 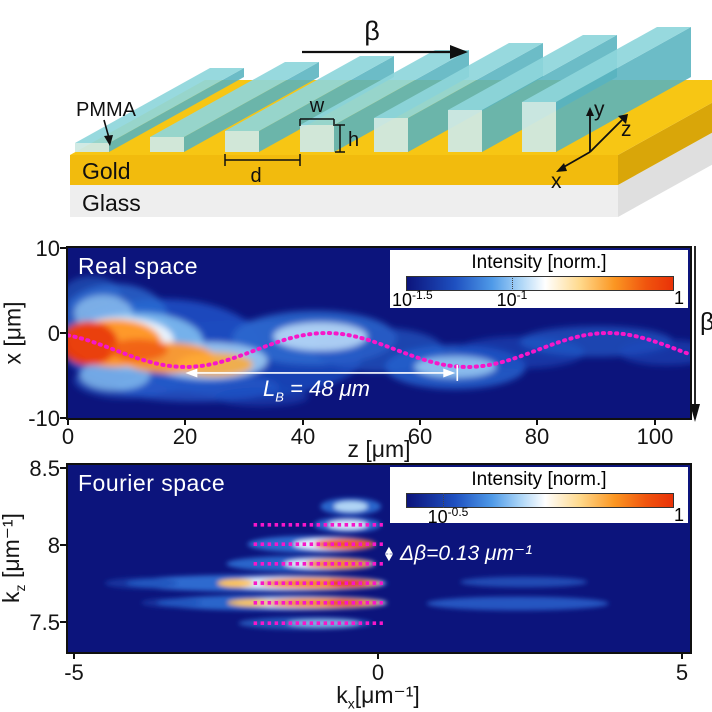 What do you see at coordinates (317, 106) in the screenshot?
I see `dim-w-label: w` at bounding box center [317, 106].